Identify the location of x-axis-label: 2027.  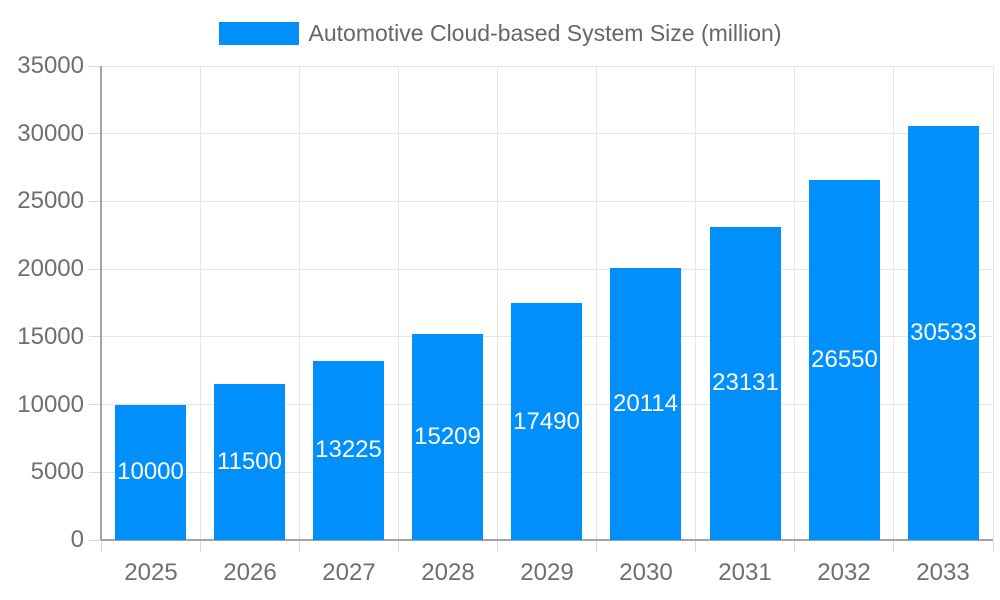
(349, 572).